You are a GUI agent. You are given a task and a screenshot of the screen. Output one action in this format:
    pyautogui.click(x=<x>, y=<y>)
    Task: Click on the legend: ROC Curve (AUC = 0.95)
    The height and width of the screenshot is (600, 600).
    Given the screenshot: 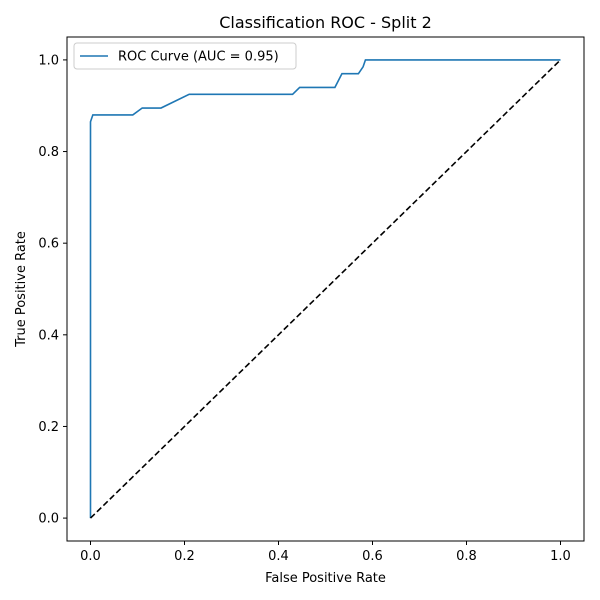 What is the action you would take?
    pyautogui.click(x=185, y=56)
    